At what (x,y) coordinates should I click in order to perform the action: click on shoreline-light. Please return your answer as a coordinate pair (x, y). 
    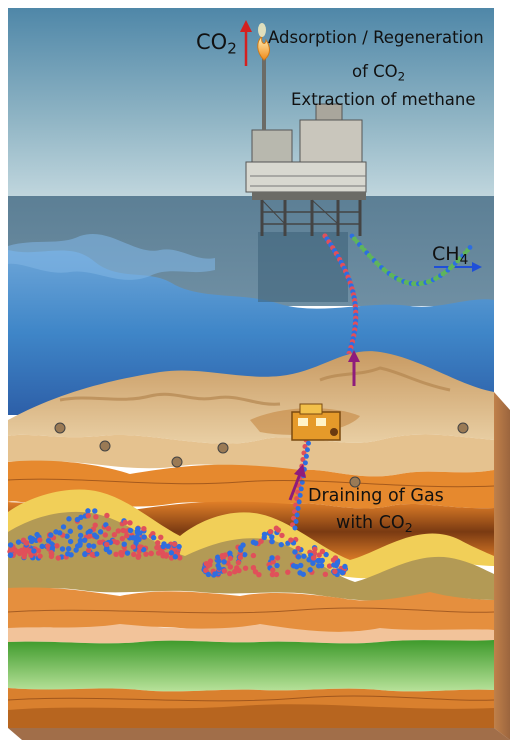
    Looking at the image, I should click on (111, 256).